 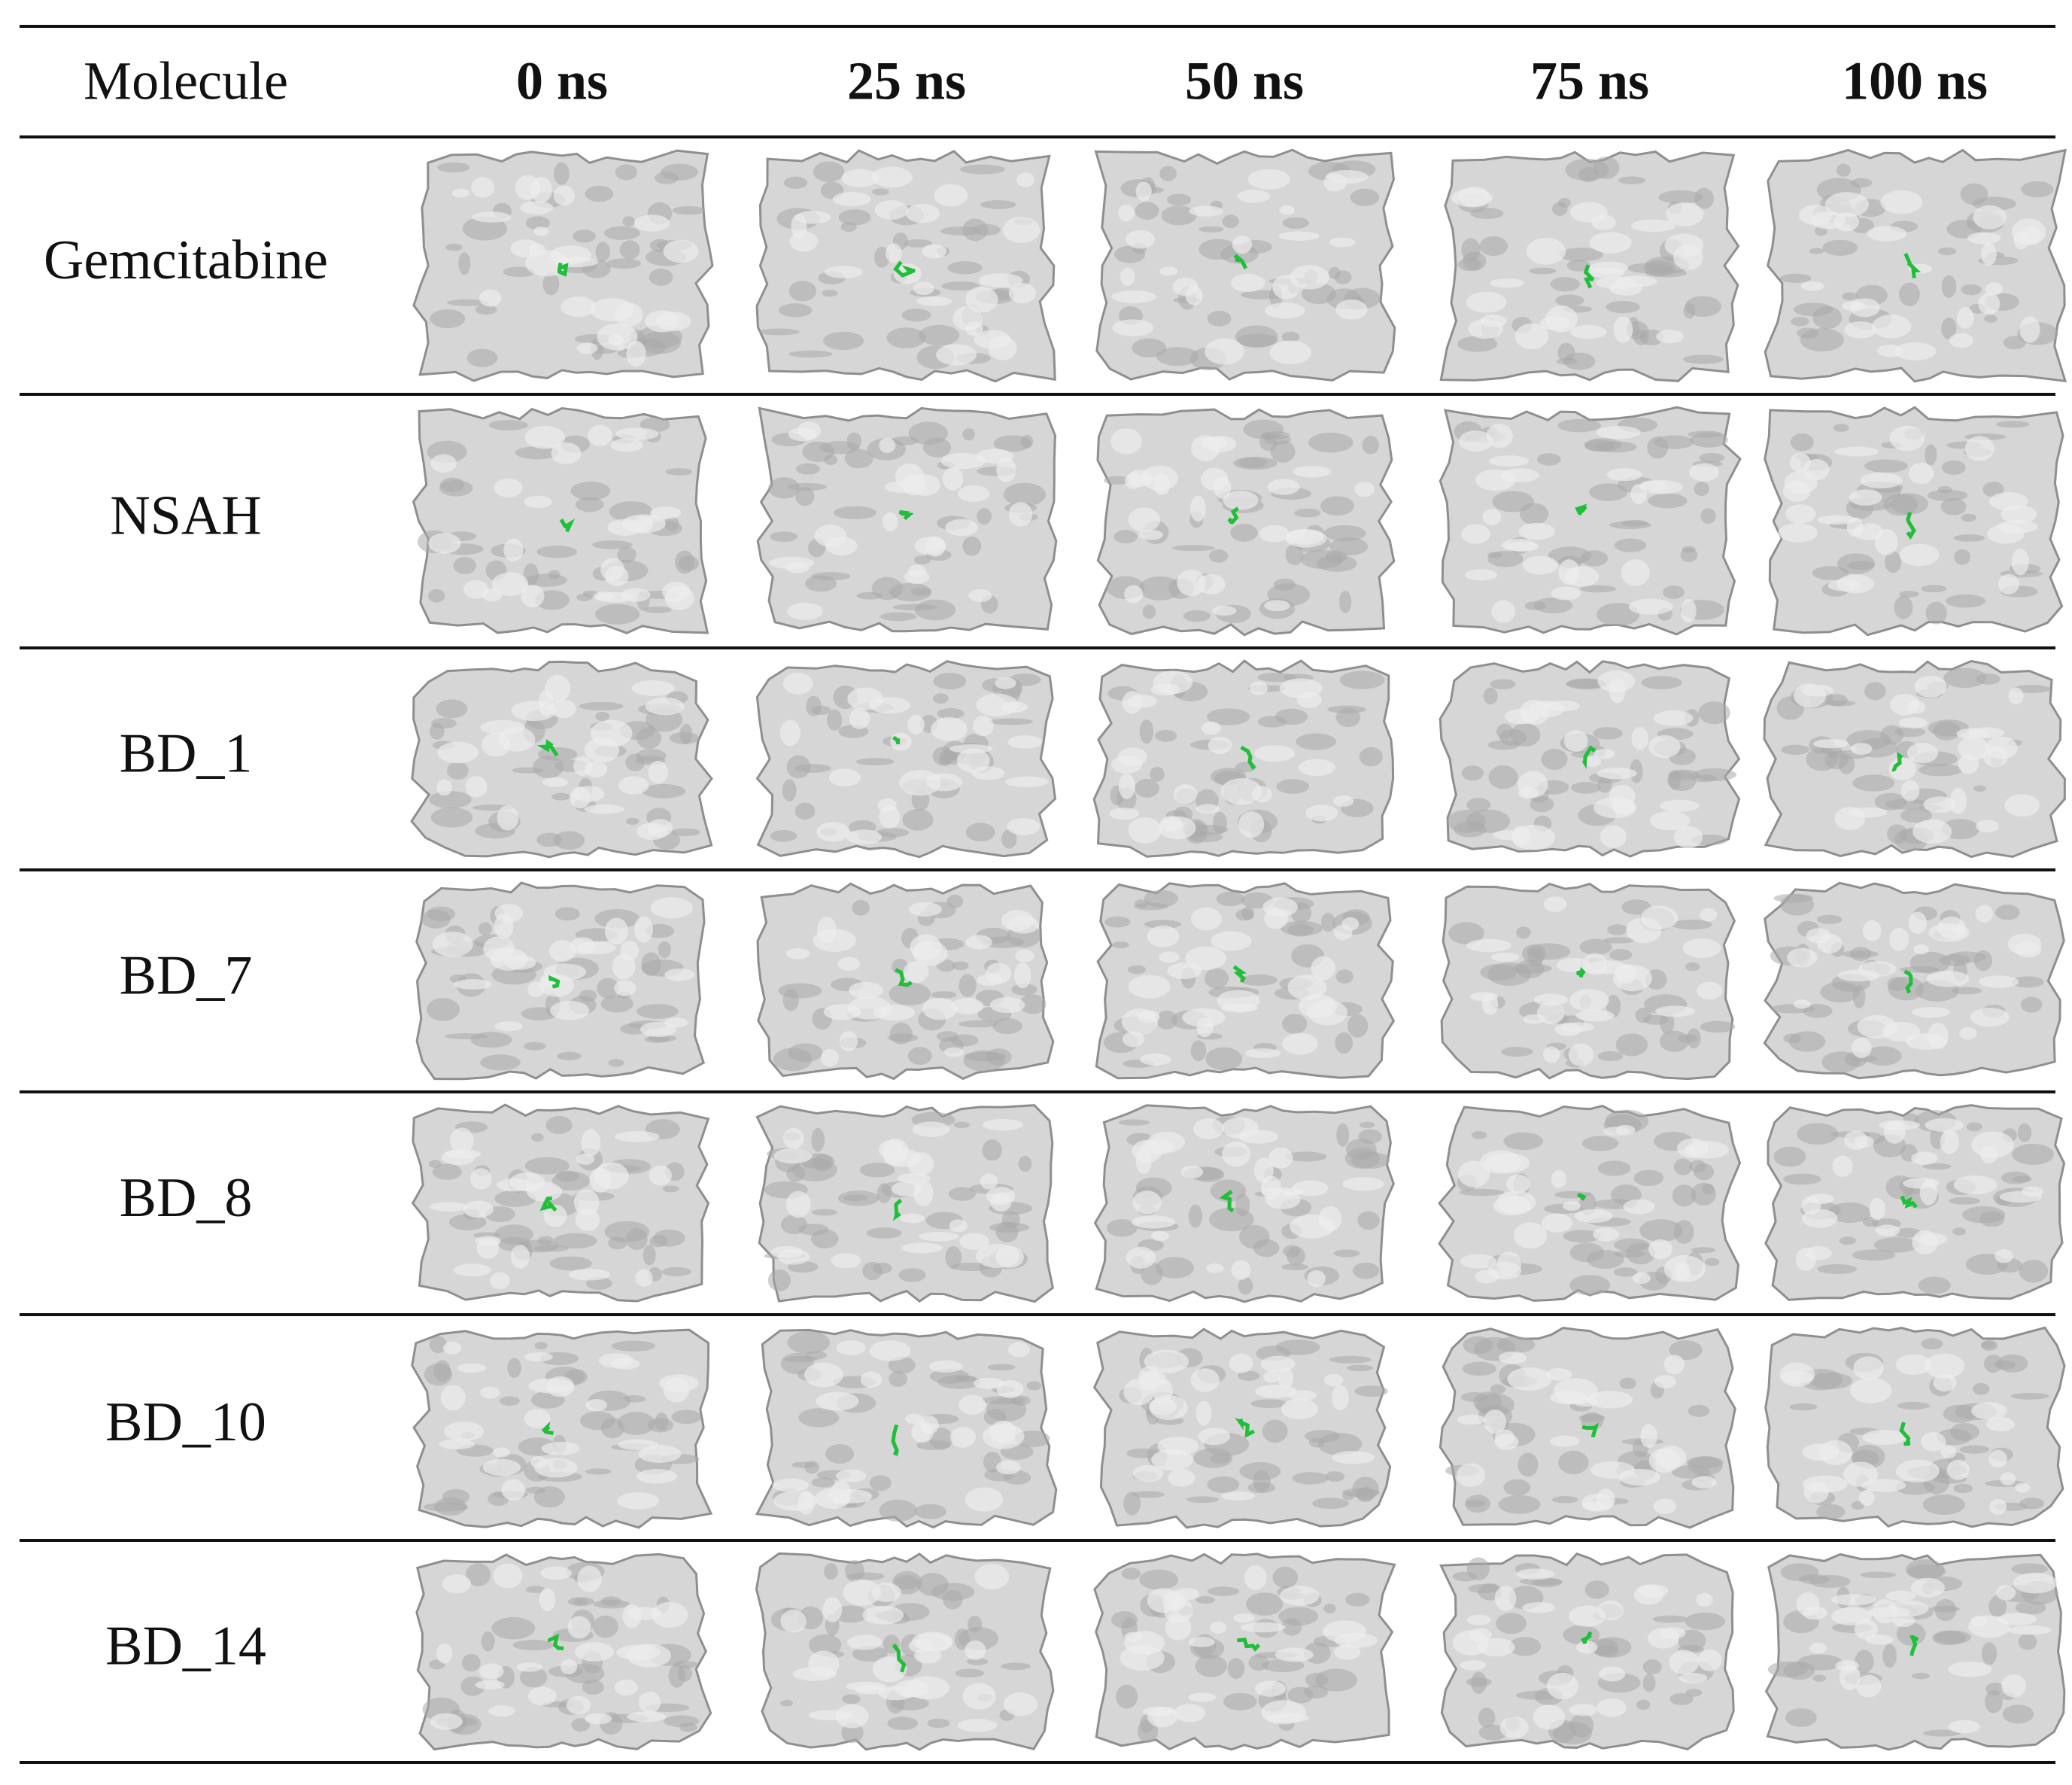 I want to click on column-header: 75 ns, so click(x=1589, y=81).